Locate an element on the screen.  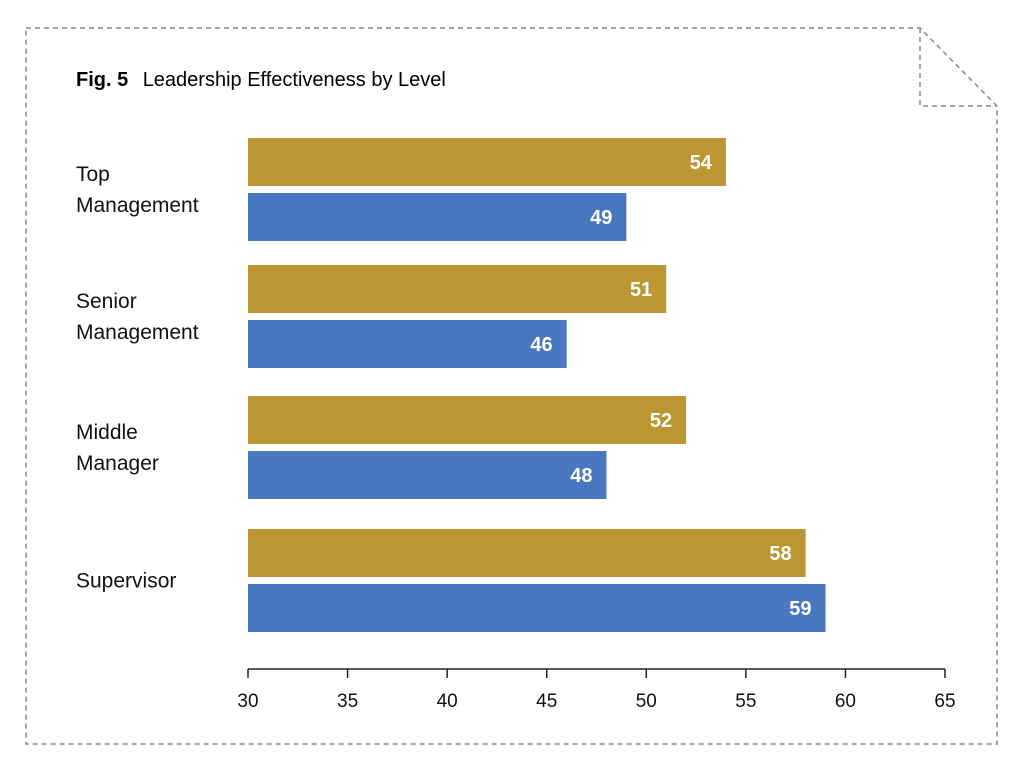
category-label: Supervisor is located at coordinates (126, 581).